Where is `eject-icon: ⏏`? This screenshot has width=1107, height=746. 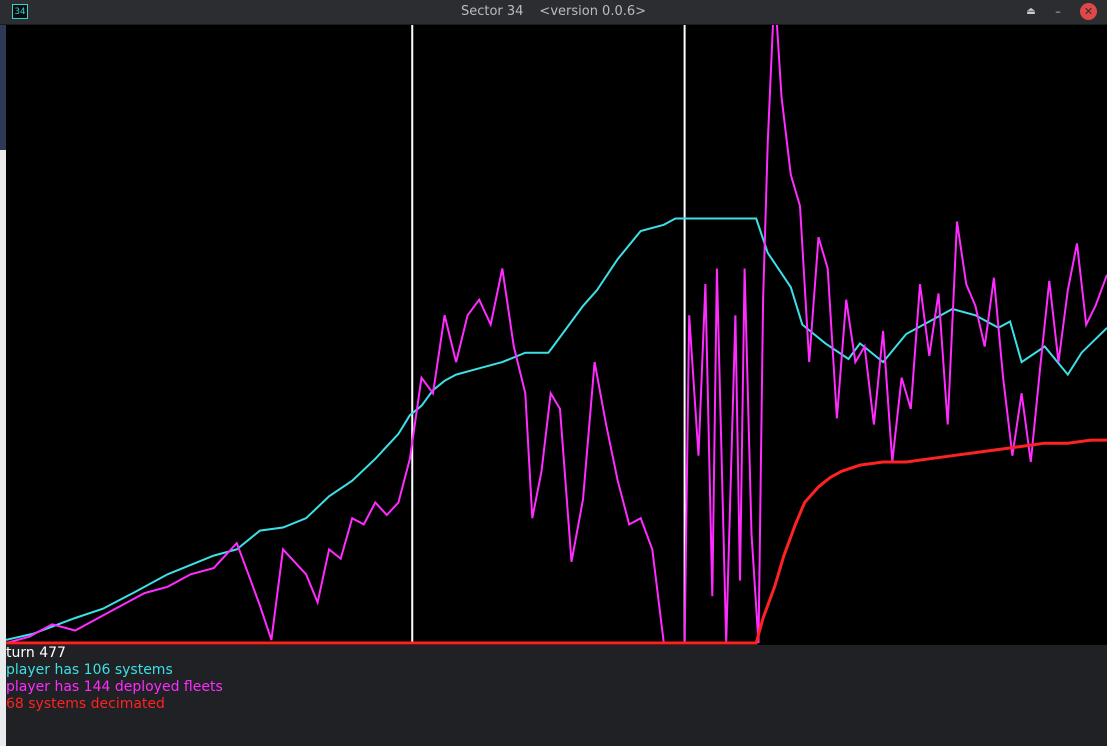
eject-icon: ⏏ is located at coordinates (1031, 11).